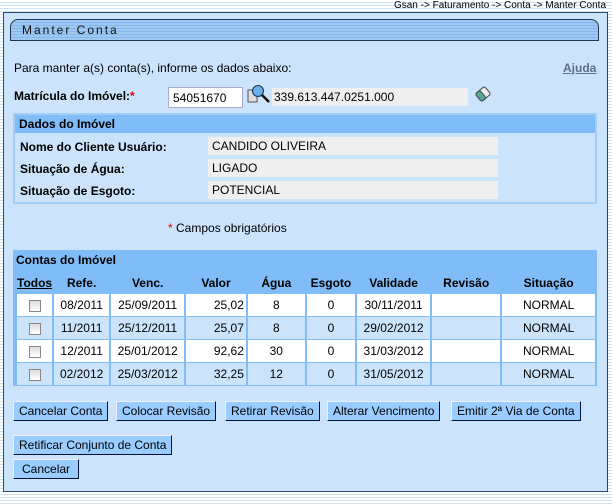  What do you see at coordinates (166, 411) in the screenshot?
I see `colocar-revisao-button: Colocar Revisão` at bounding box center [166, 411].